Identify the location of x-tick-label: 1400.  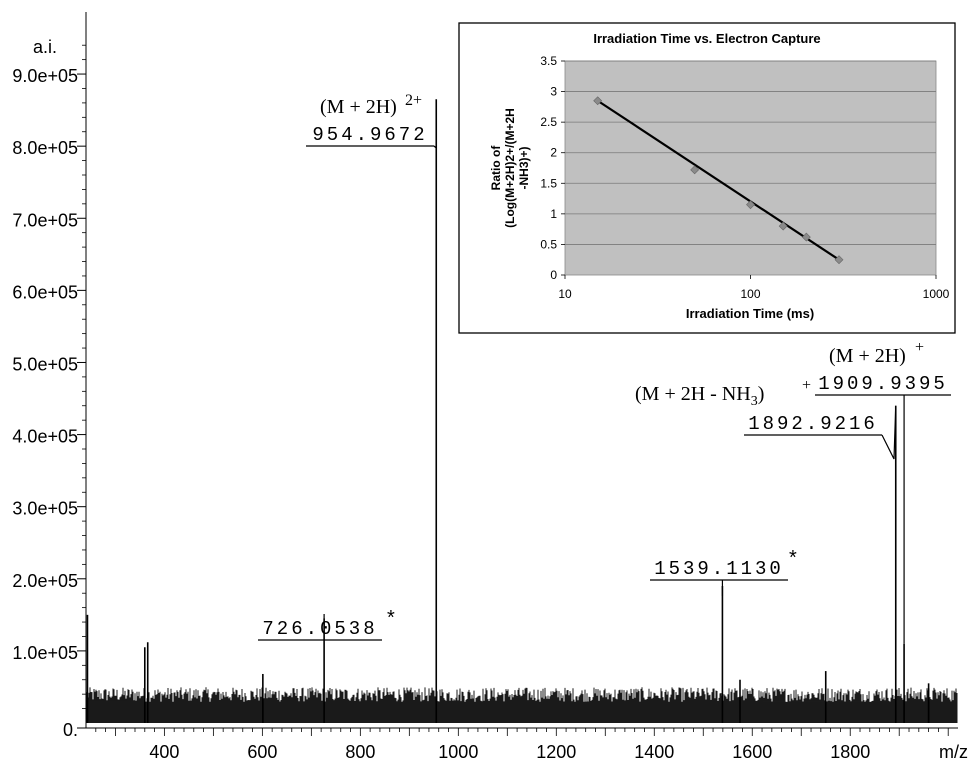
(654, 752).